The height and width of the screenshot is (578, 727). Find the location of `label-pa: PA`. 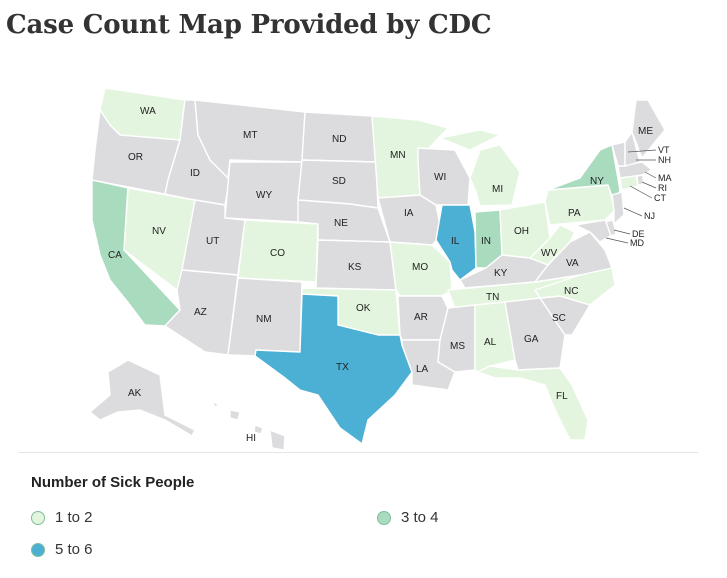

label-pa: PA is located at coordinates (574, 213).